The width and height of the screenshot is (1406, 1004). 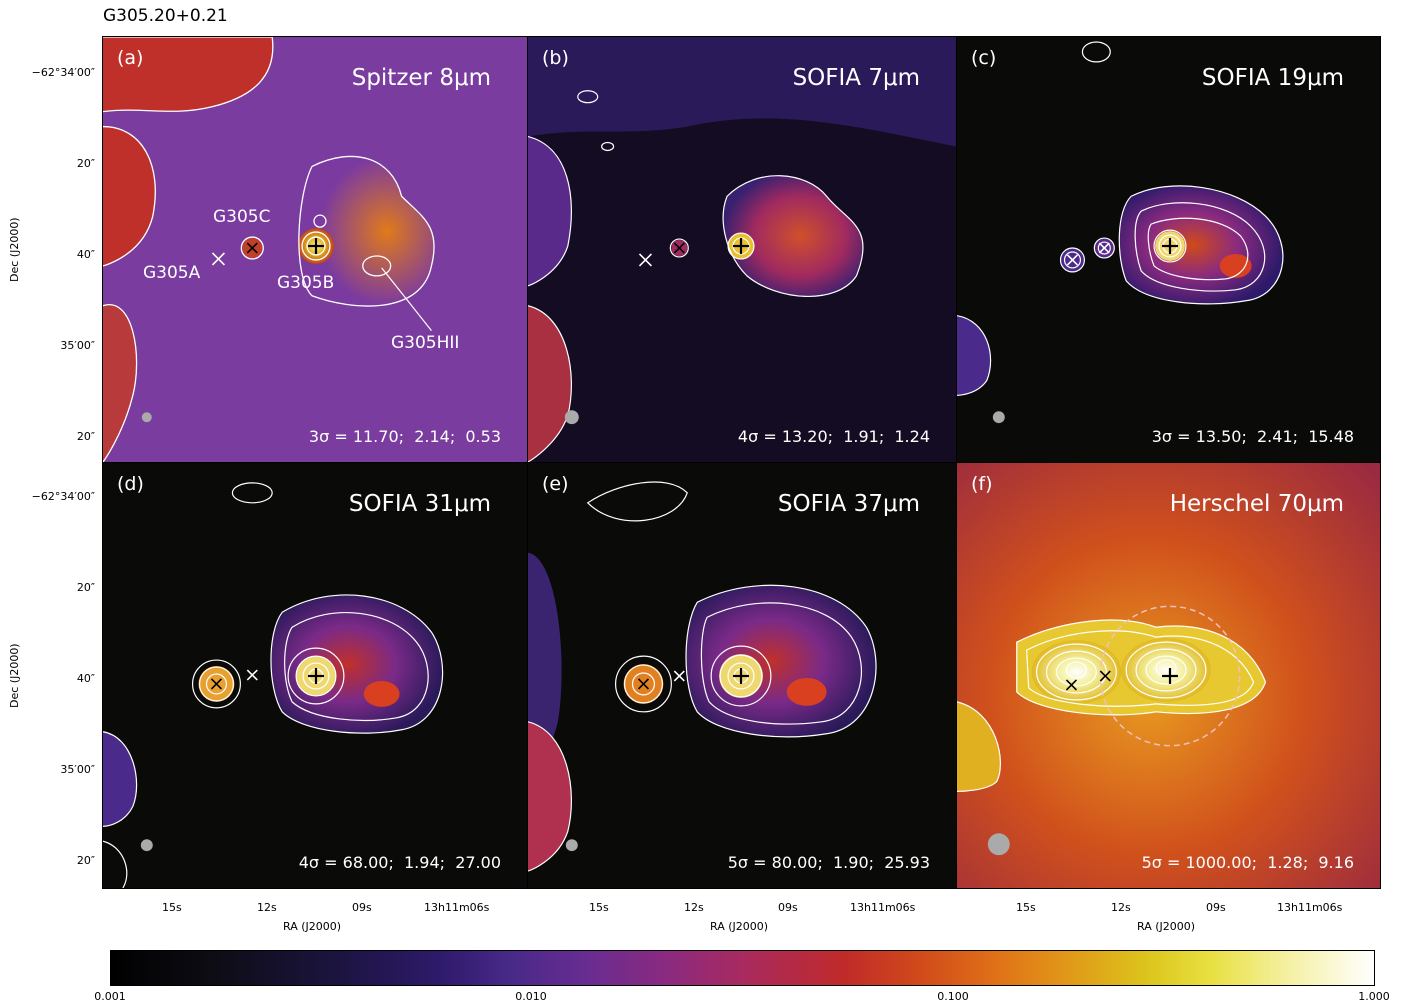 I want to click on panel-c: (c) SOFIA 19μm 3σ = 13.50; 2.41; 15.48, so click(x=1168, y=249).